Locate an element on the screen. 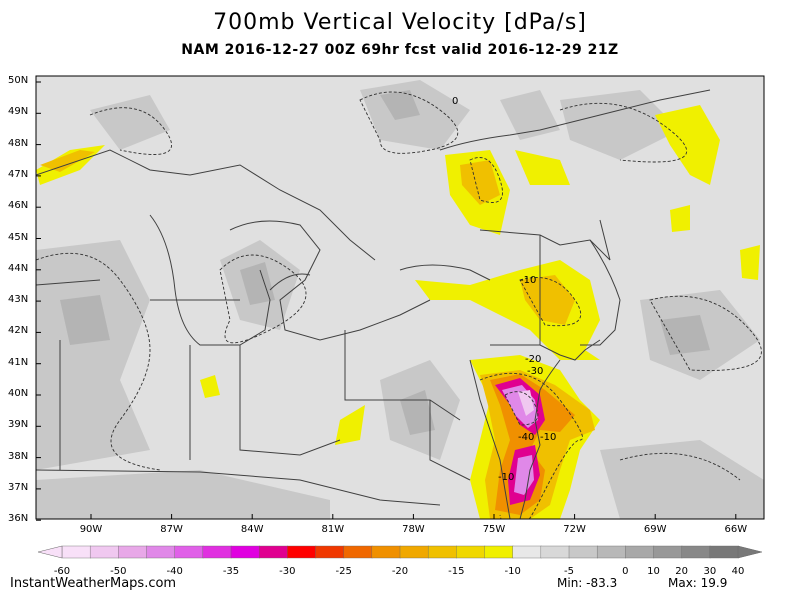  colorbar-tick-label: -35 is located at coordinates (231, 571).